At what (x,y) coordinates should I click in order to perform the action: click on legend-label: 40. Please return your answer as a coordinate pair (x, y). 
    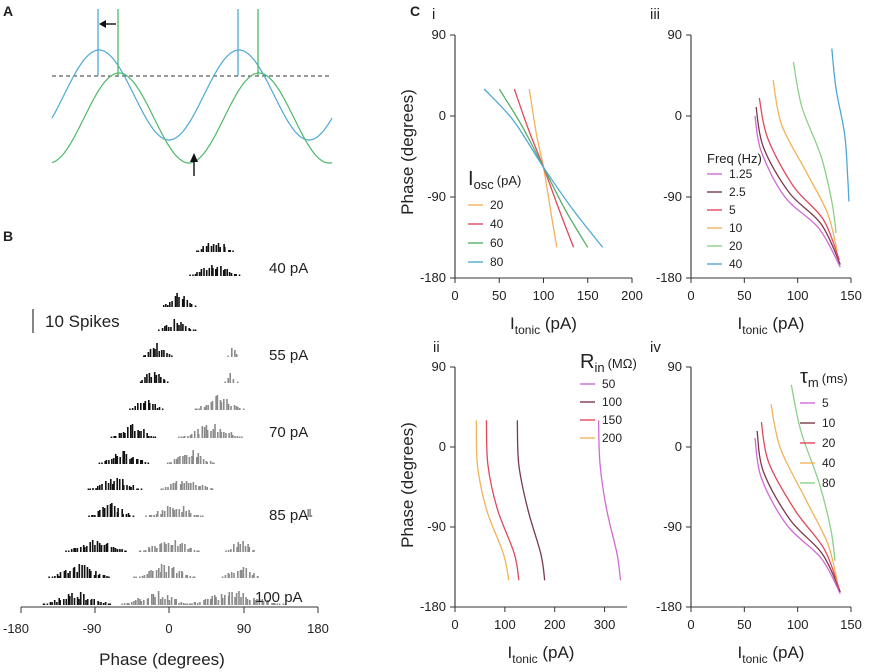
    Looking at the image, I should click on (497, 224).